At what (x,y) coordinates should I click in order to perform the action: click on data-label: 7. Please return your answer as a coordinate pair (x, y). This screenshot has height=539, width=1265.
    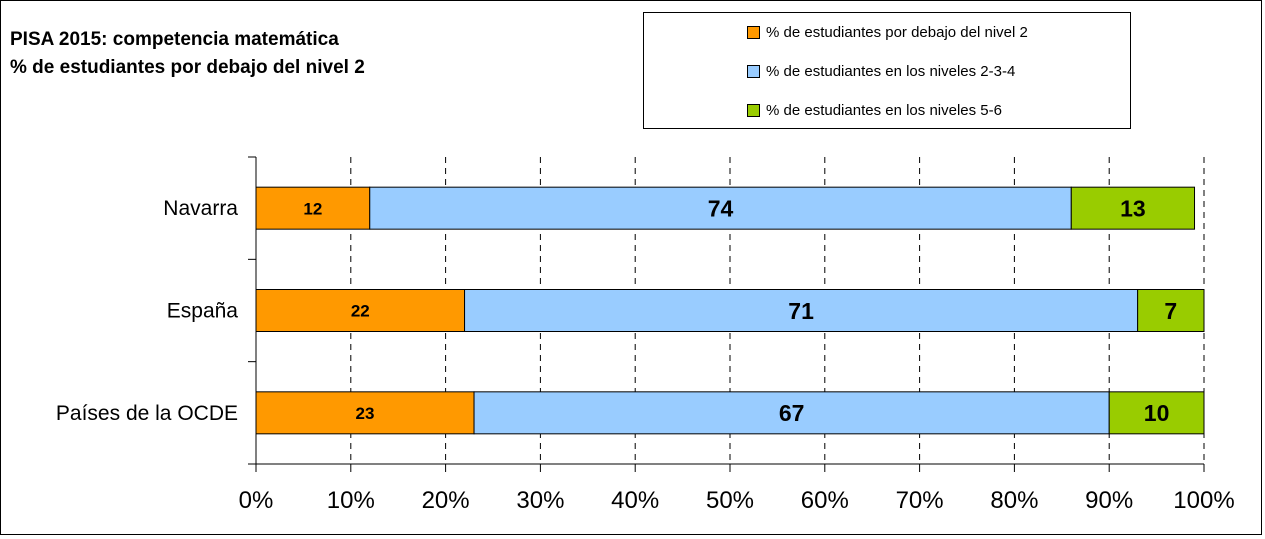
    Looking at the image, I should click on (1170, 311).